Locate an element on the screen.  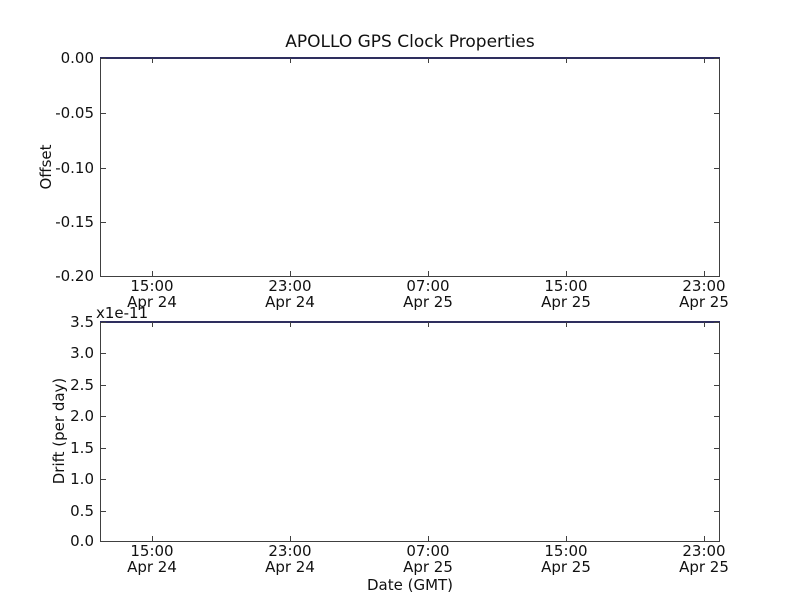
y-axis-multiplier-text: x1e-11 is located at coordinates (122, 313).